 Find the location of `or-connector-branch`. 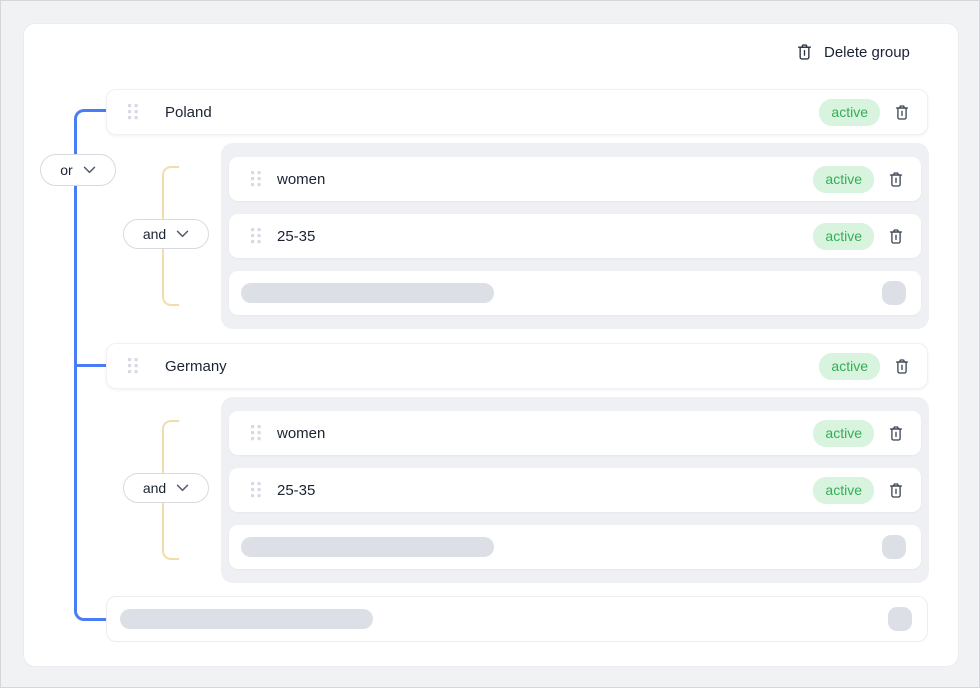

or-connector-branch is located at coordinates (91, 365).